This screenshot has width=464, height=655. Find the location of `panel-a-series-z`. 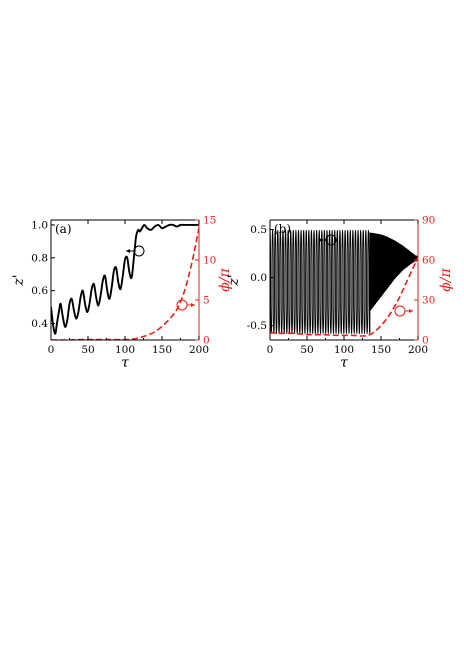

panel-a-series-z is located at coordinates (125, 279).